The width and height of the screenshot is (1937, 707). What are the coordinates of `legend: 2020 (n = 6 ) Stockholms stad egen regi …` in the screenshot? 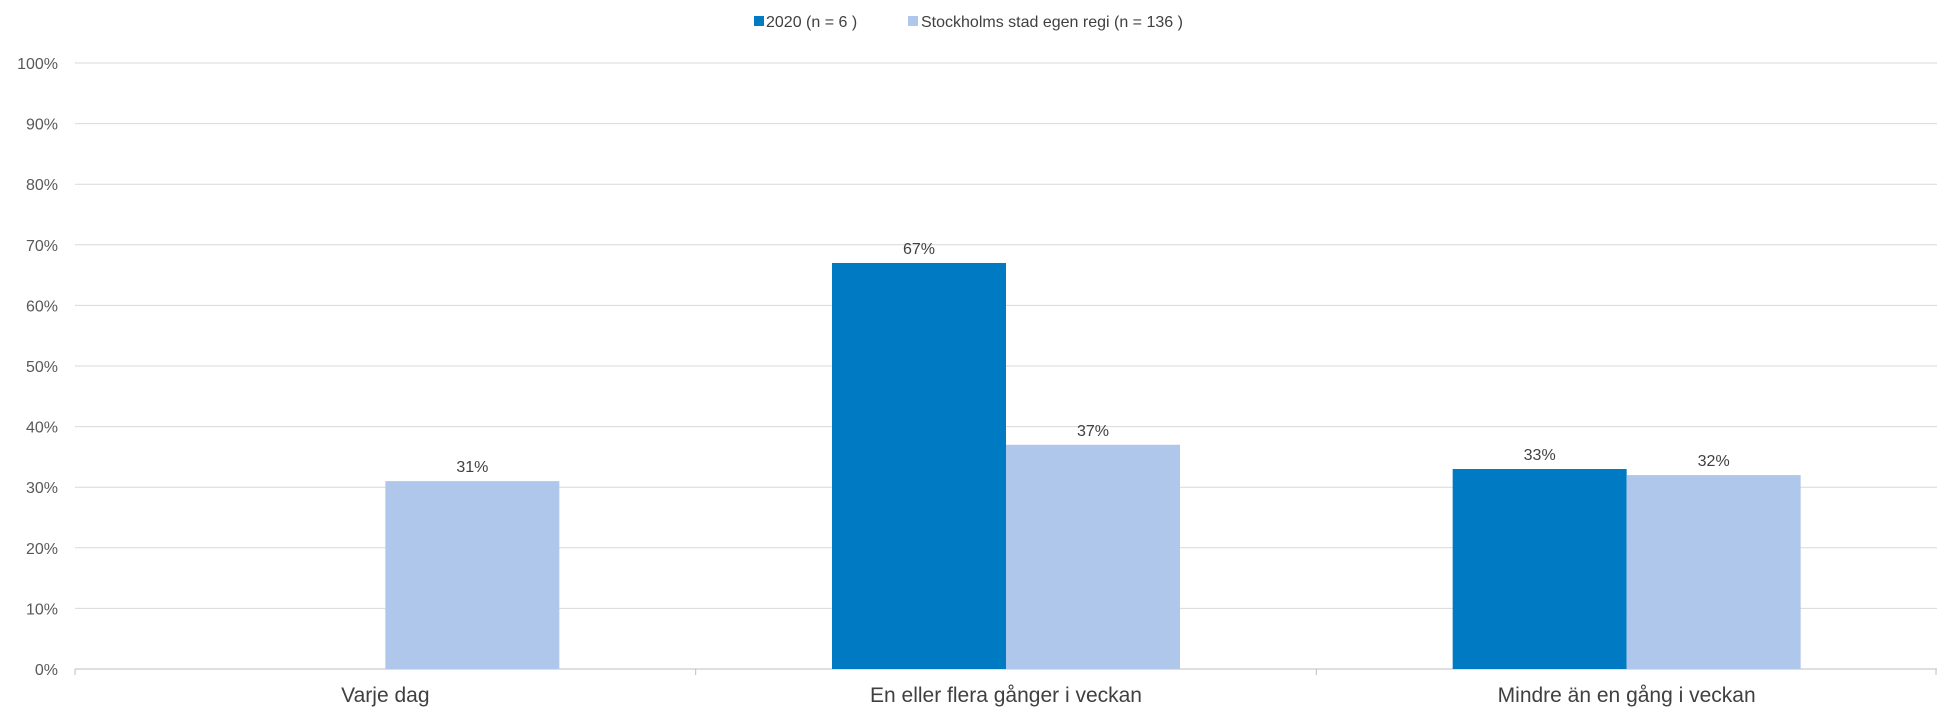 It's located at (968, 22).